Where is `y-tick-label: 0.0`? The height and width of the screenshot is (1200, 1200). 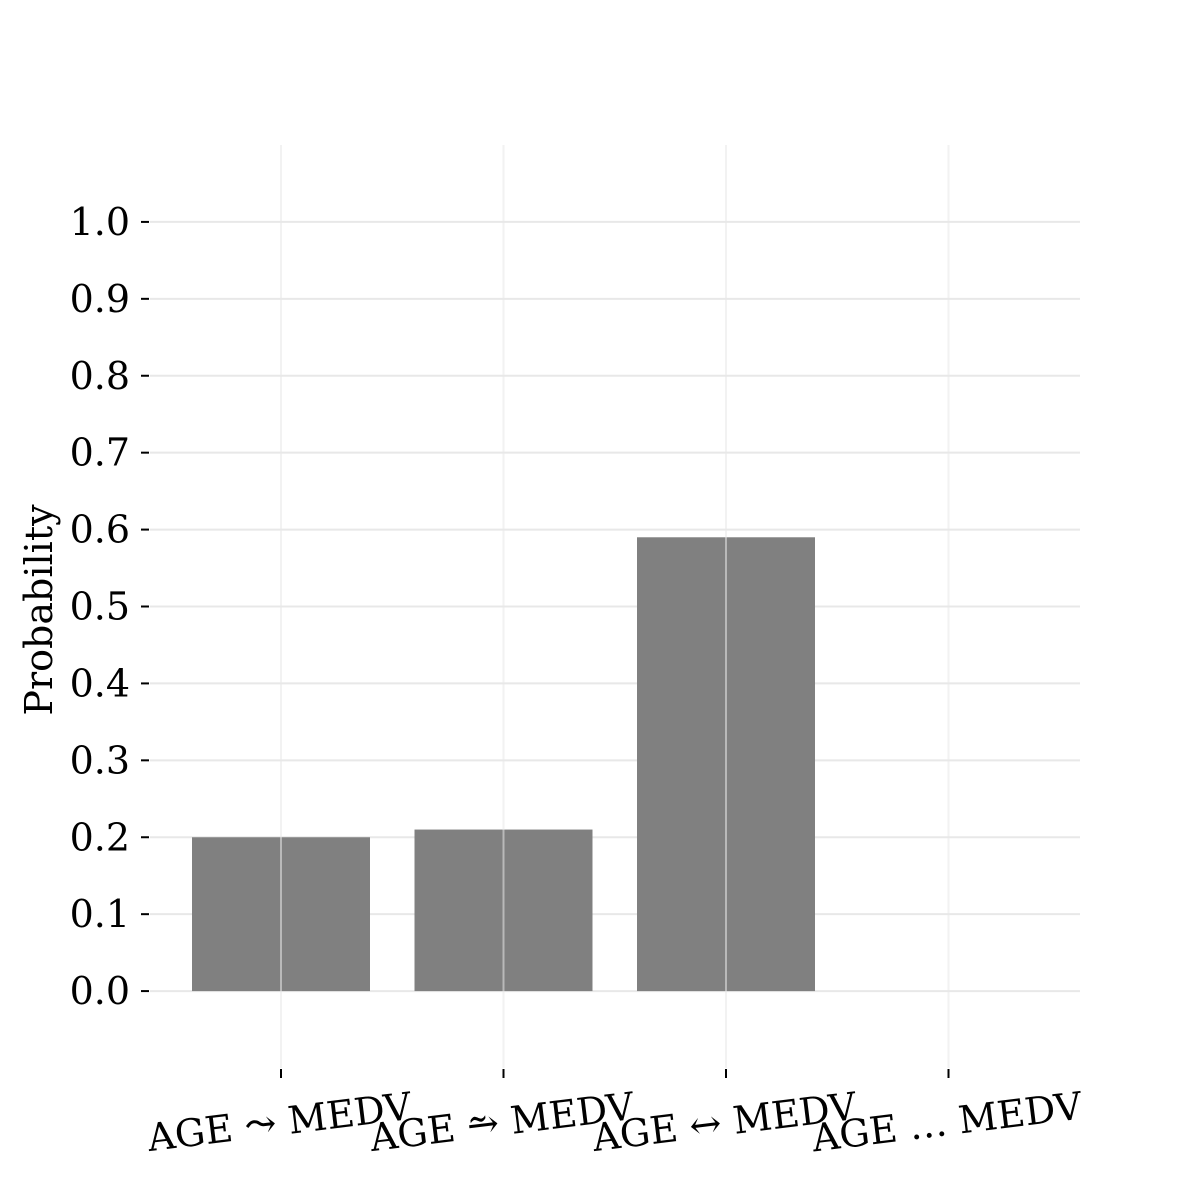 y-tick-label: 0.0 is located at coordinates (100, 991).